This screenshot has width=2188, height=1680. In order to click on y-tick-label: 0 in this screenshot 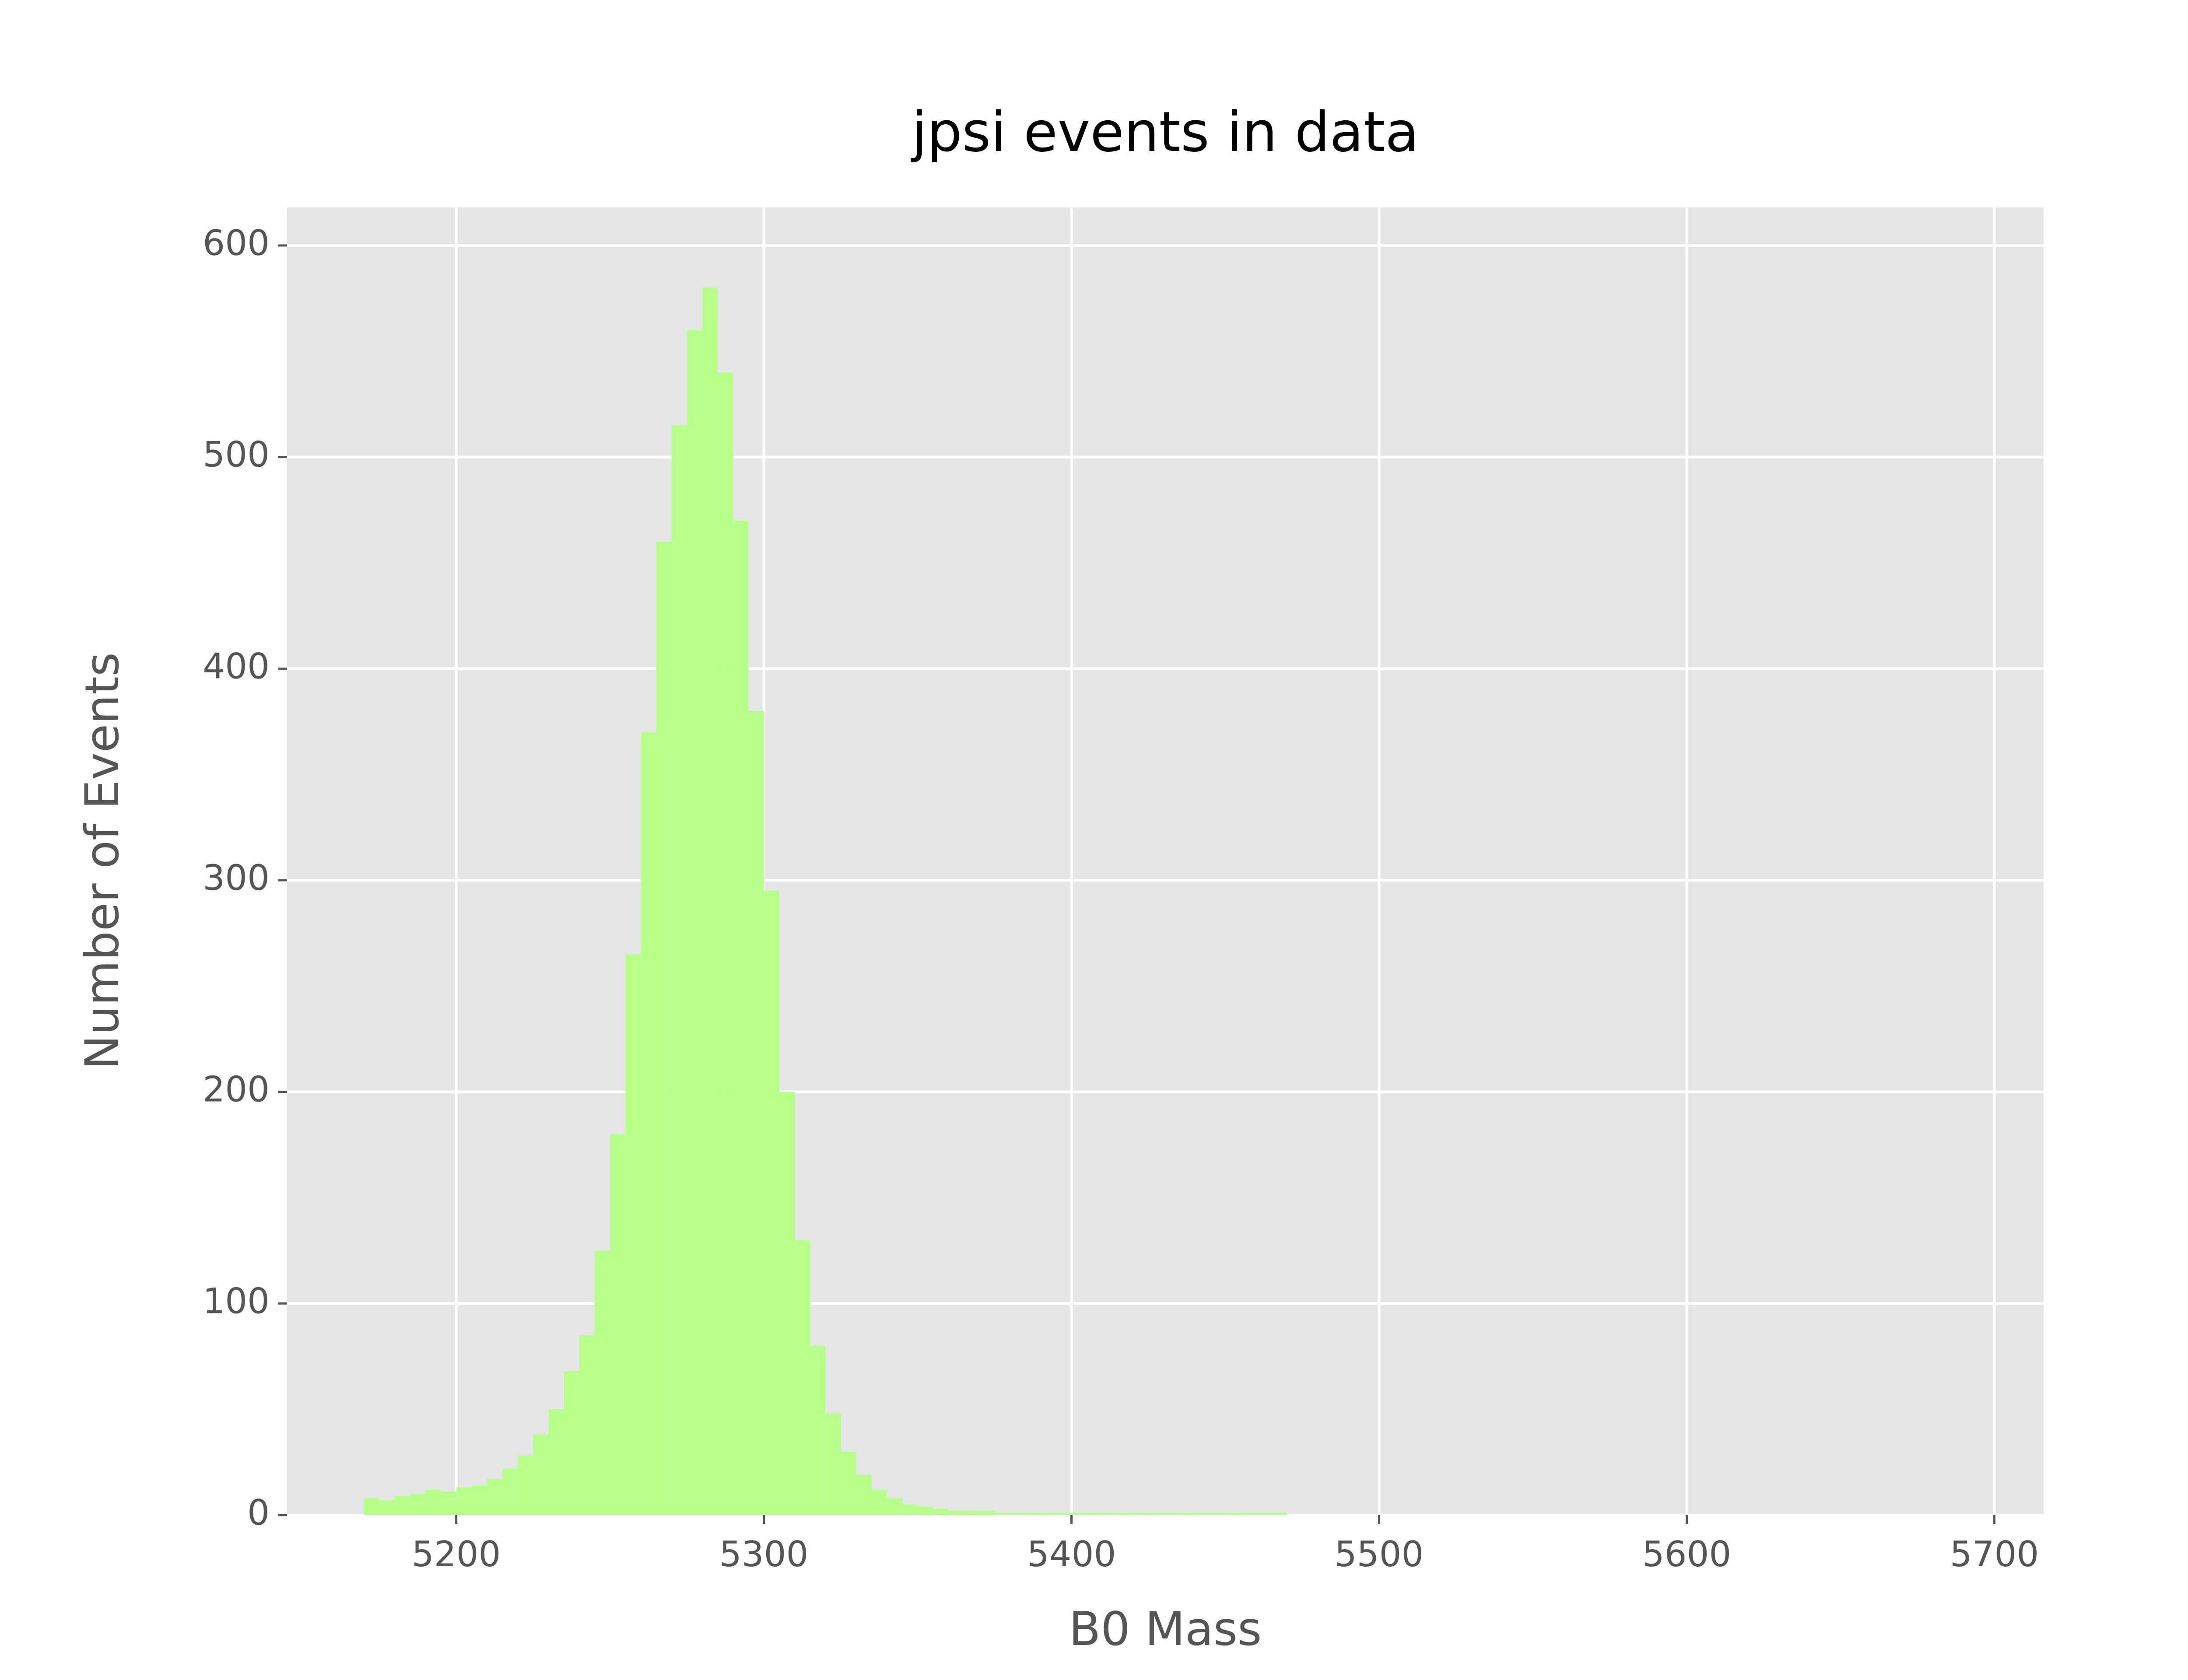, I will do `click(258, 1512)`.